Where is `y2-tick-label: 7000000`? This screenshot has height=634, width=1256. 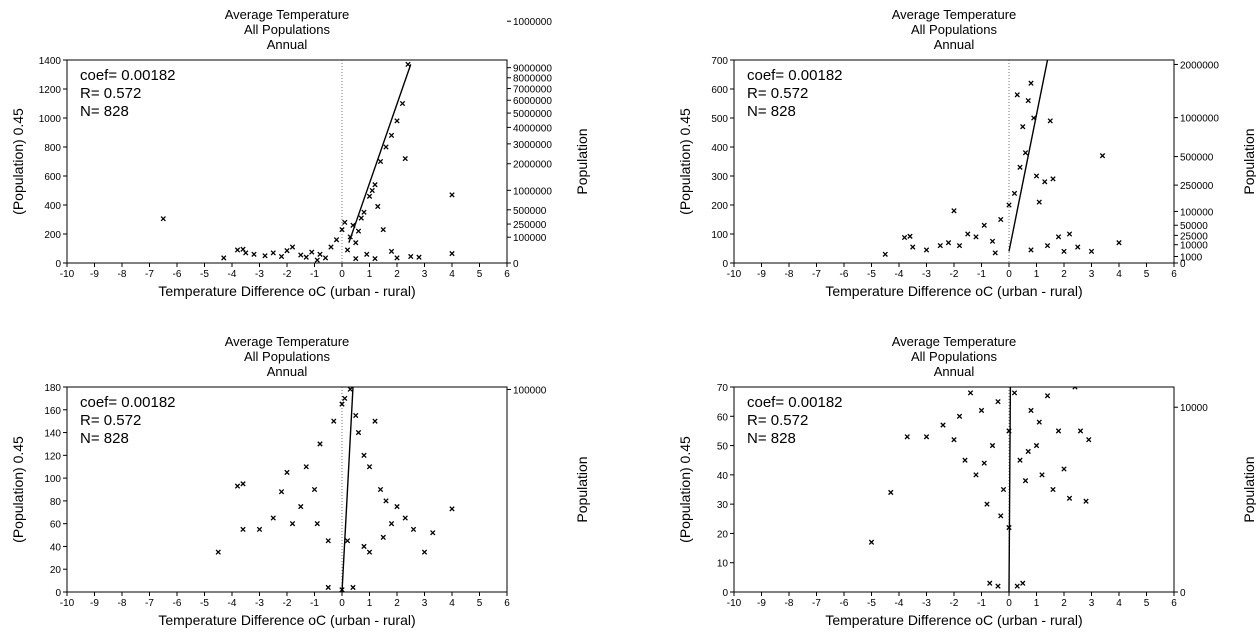
y2-tick-label: 7000000 is located at coordinates (532, 90).